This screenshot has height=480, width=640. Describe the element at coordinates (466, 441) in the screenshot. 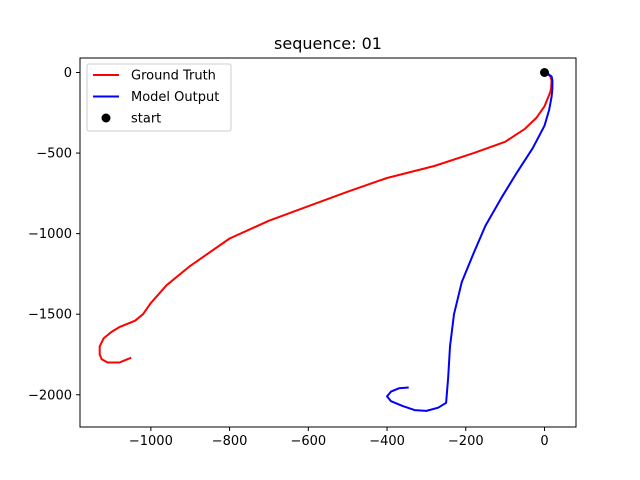

I see `x-tick-label: −200` at that location.